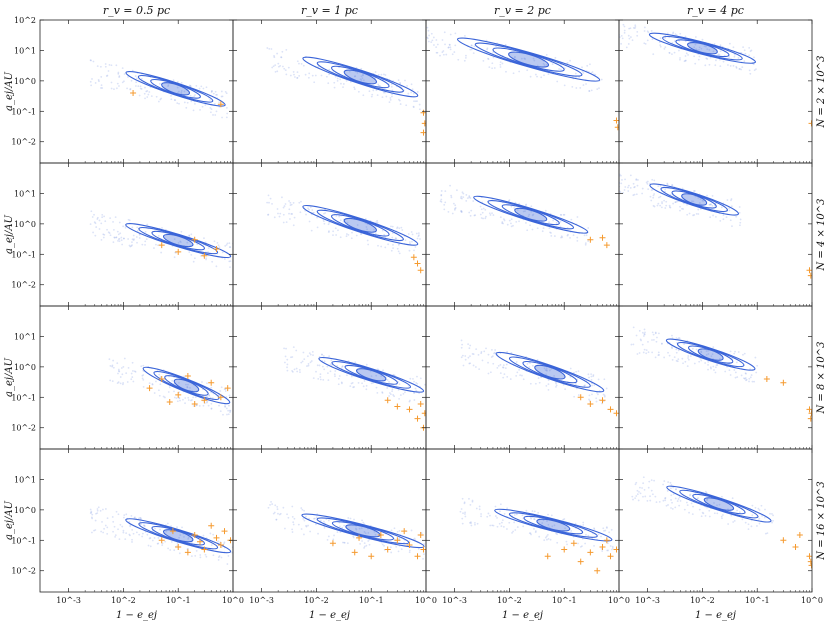  What do you see at coordinates (87, 1) in the screenshot?
I see `timescale-label: 10 Gyr` at bounding box center [87, 1].